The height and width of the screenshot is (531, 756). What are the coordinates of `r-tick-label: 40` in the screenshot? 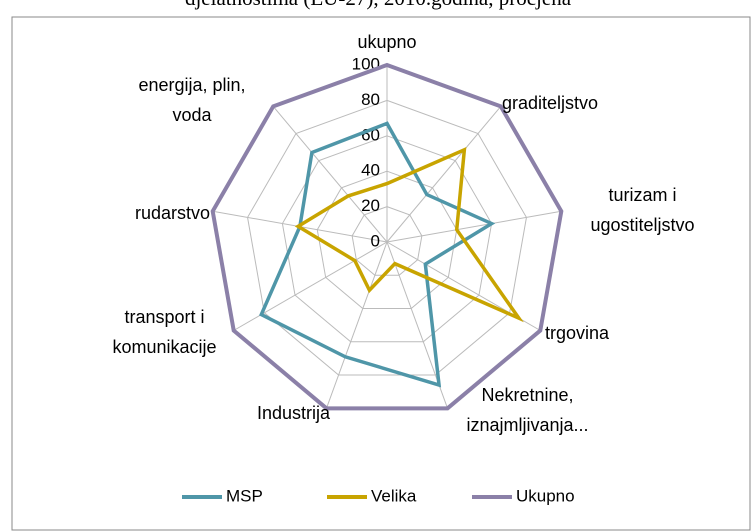 It's located at (370, 170).